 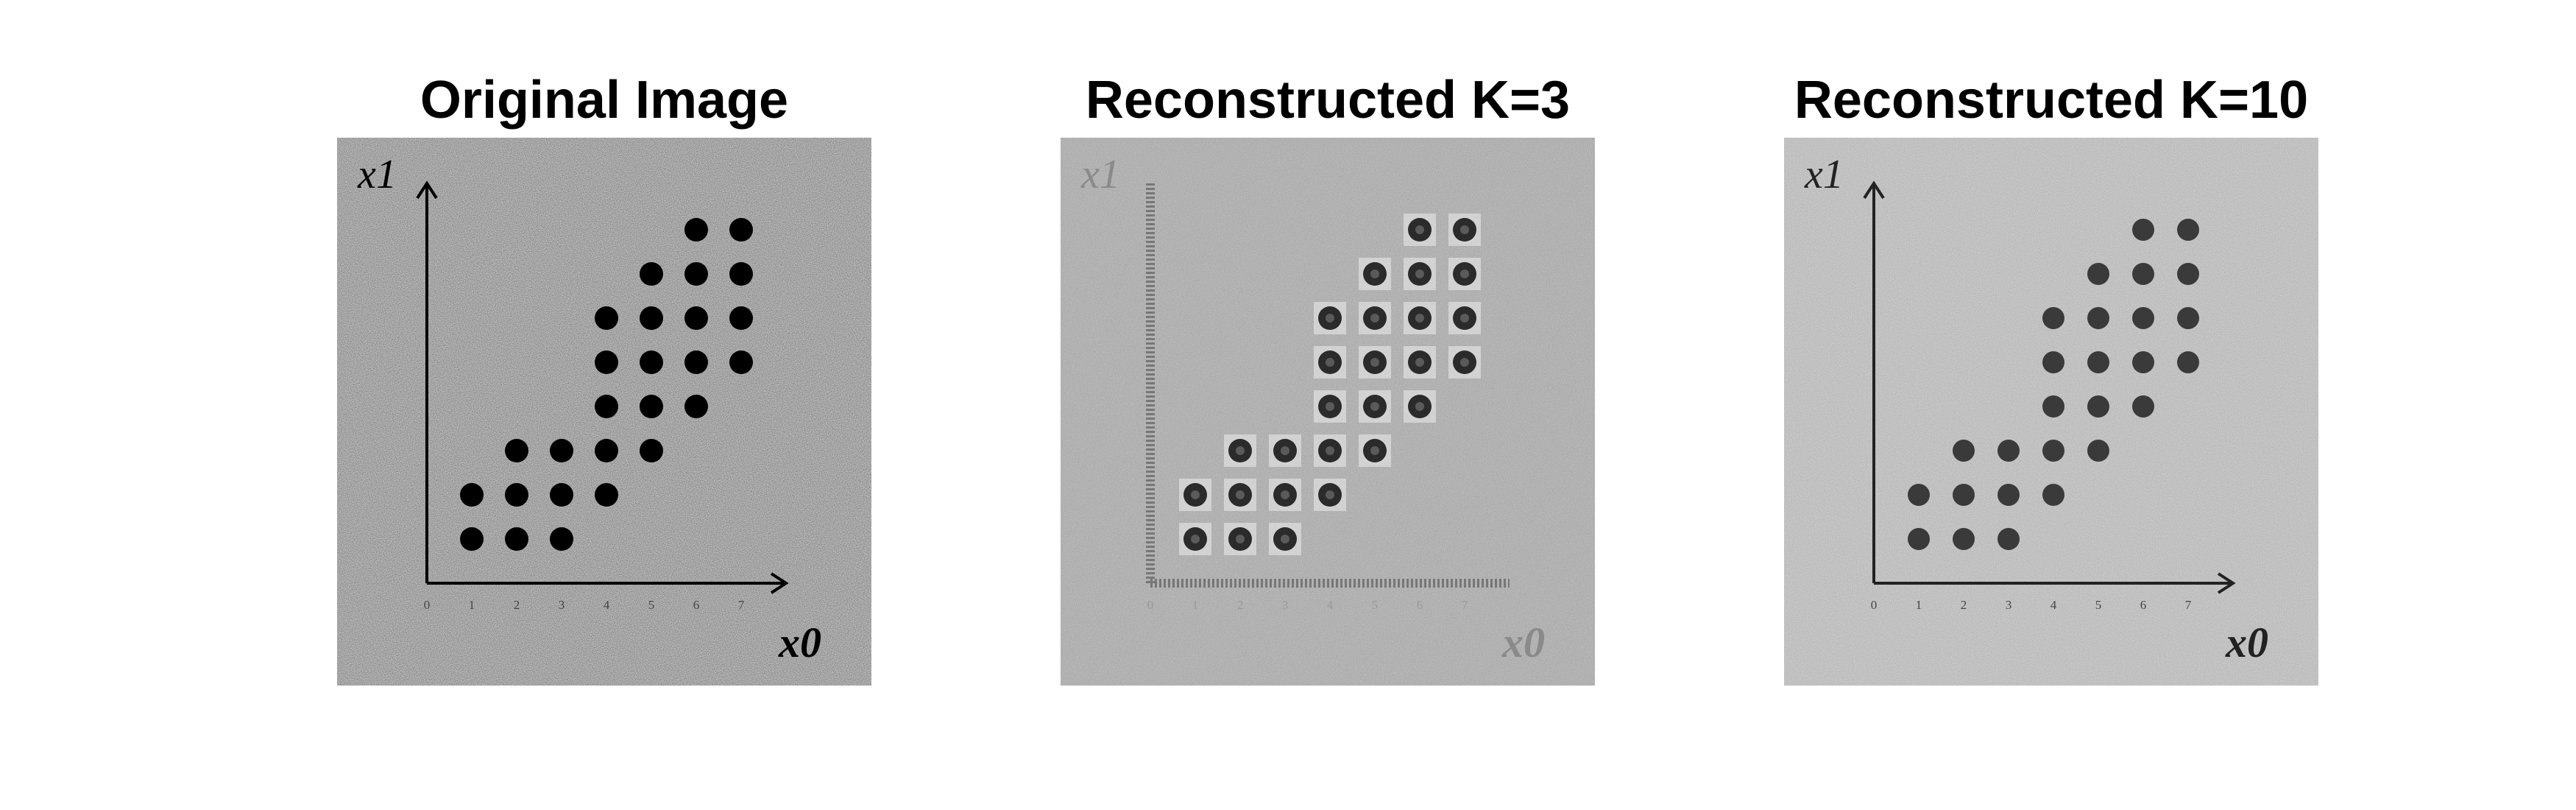 I want to click on reconstructed-k3-image: x1 x0 0 1 2 3 4 5 6 7, so click(x=1328, y=412).